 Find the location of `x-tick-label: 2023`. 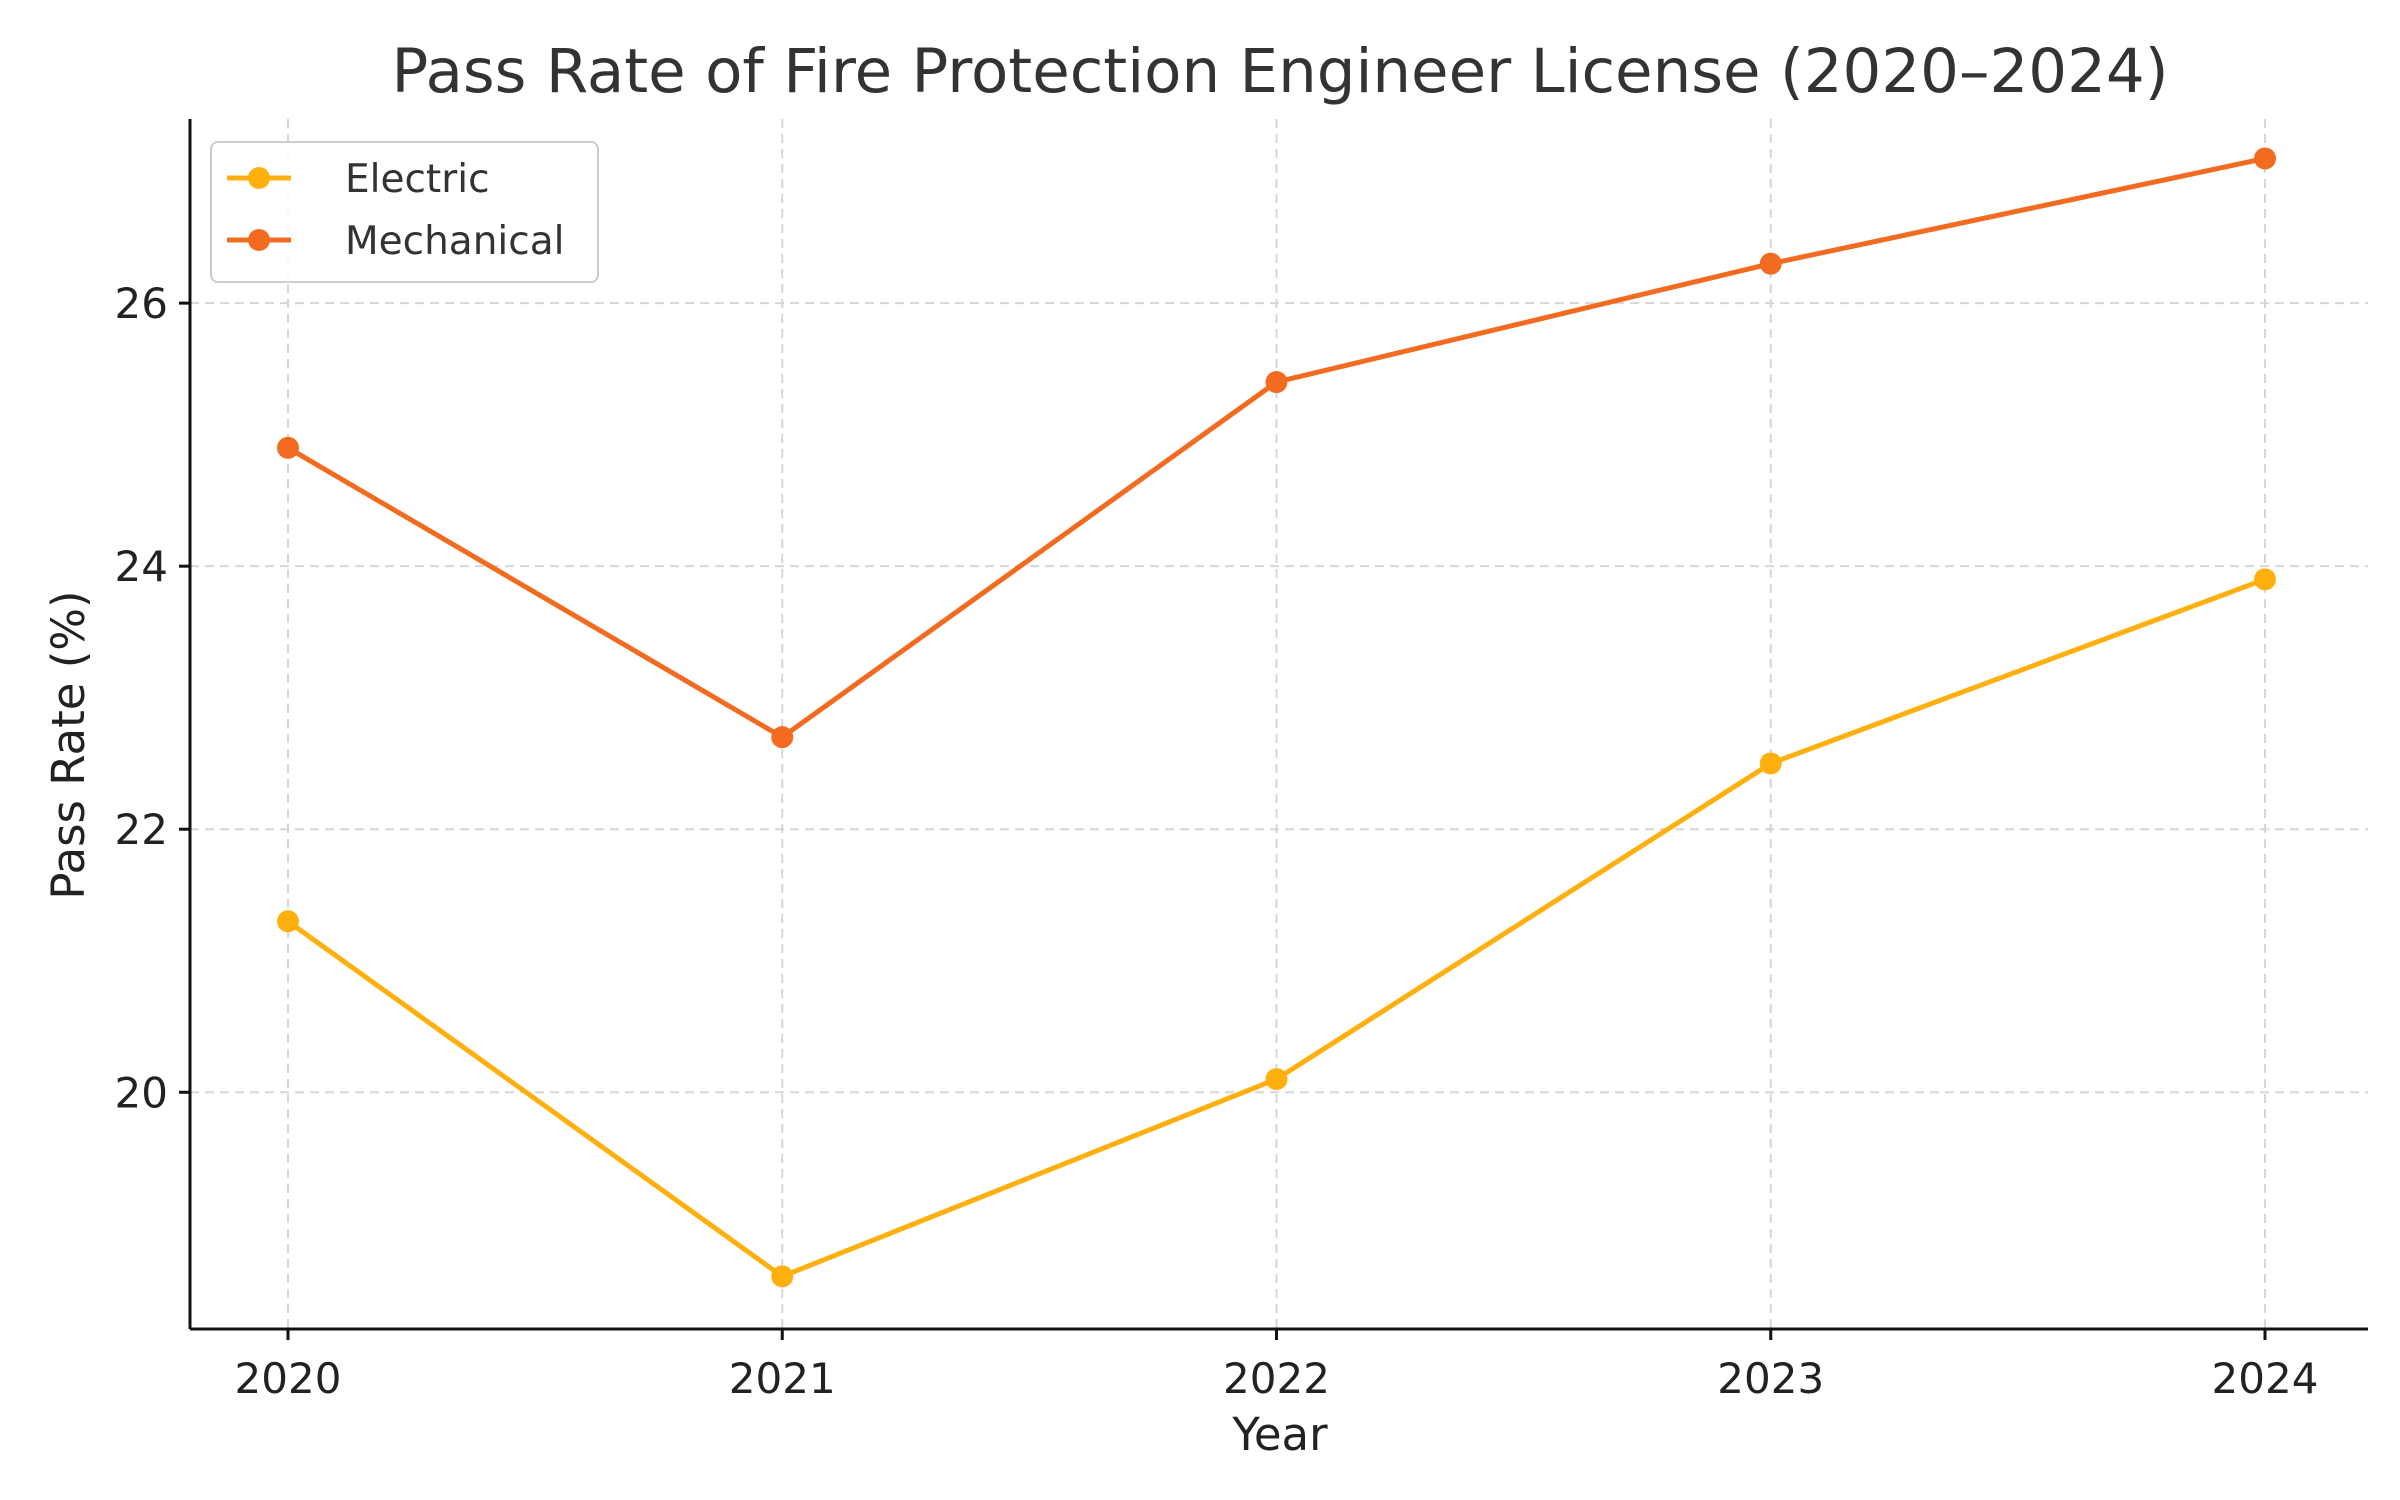

x-tick-label: 2023 is located at coordinates (1770, 1378).